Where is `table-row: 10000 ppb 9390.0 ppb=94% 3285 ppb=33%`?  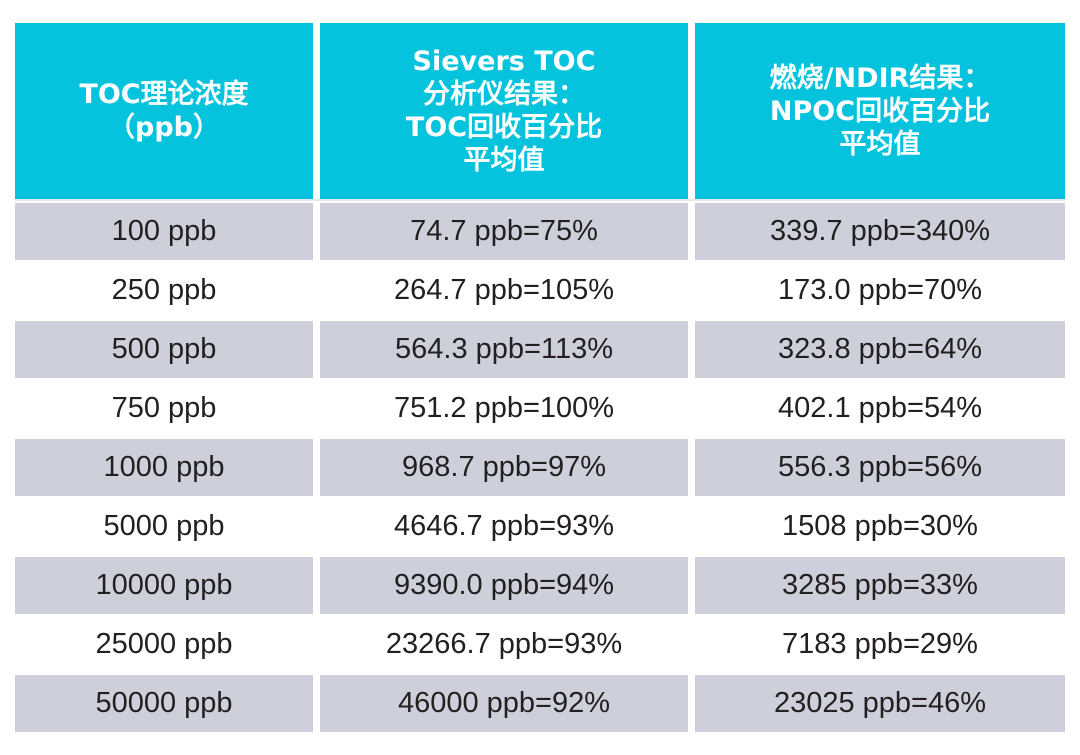 table-row: 10000 ppb 9390.0 ppb=94% 3285 ppb=33% is located at coordinates (540, 585).